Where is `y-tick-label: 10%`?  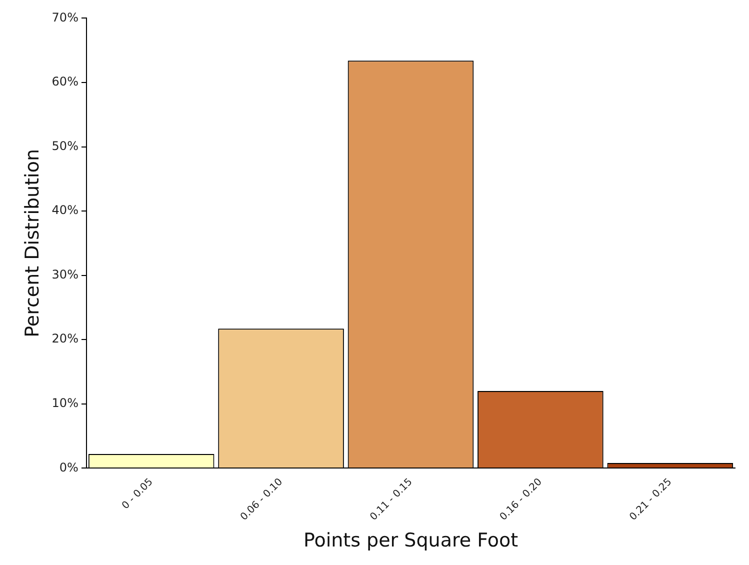 y-tick-label: 10% is located at coordinates (65, 403).